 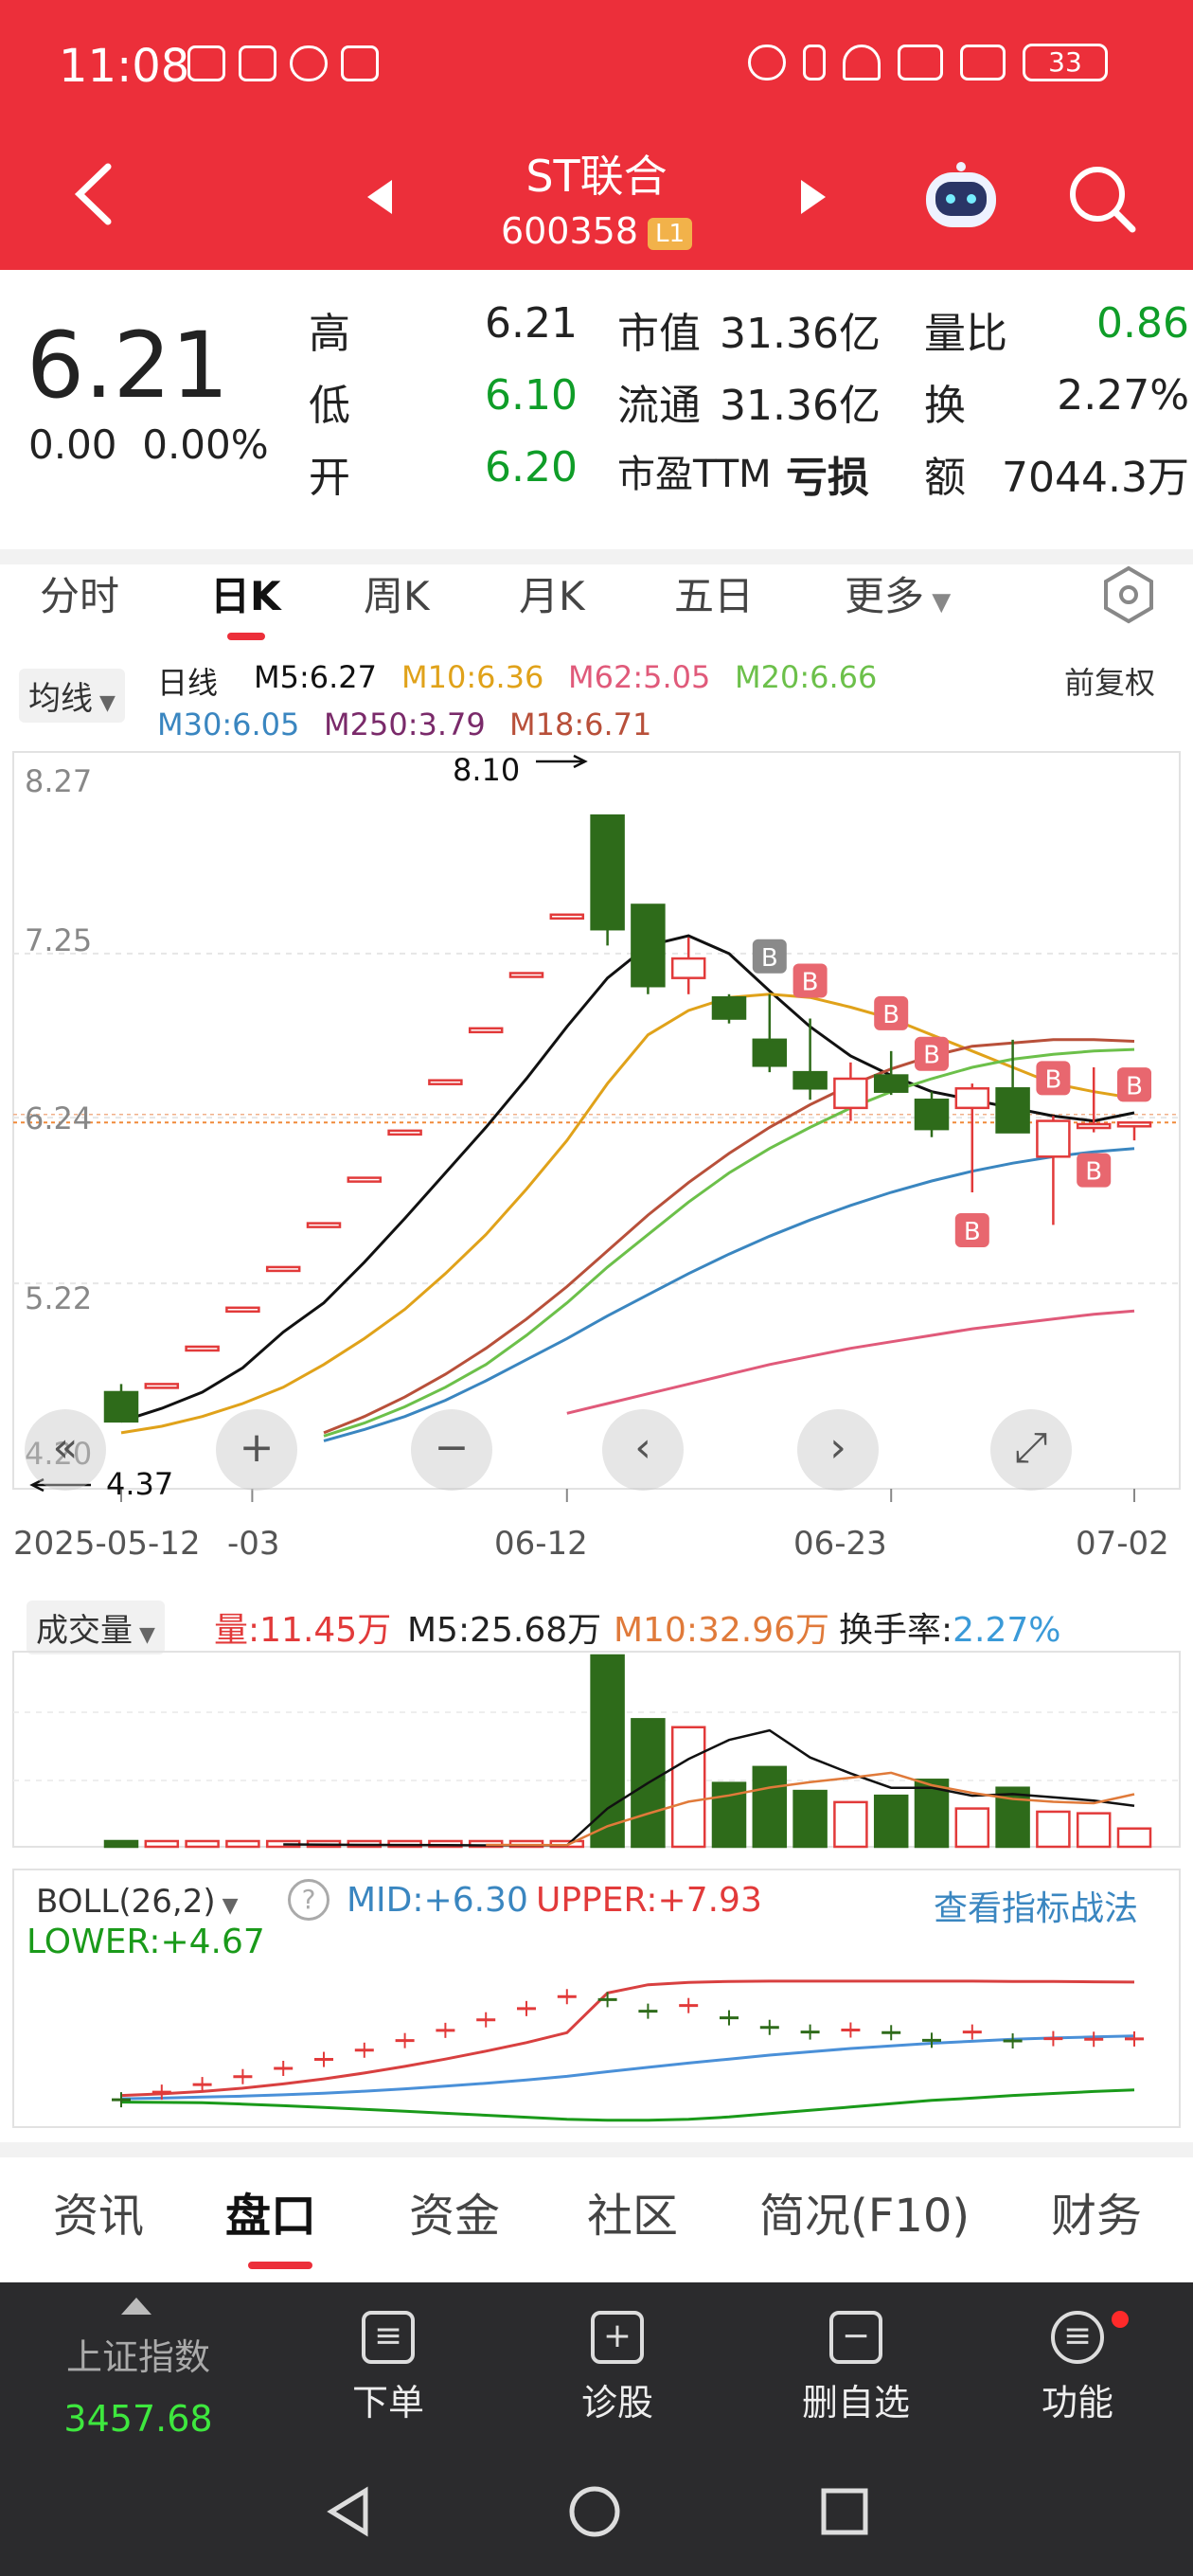 What do you see at coordinates (1077, 2337) in the screenshot?
I see `menu-circle-icon: ≡` at bounding box center [1077, 2337].